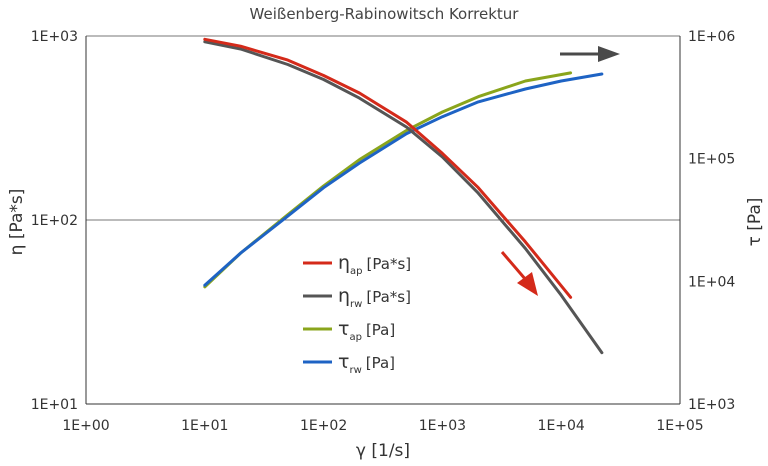 Image resolution: width=768 pixels, height=466 pixels. What do you see at coordinates (711, 221) in the screenshot?
I see `y-right-tick-labels: 1E+03 1E+04 1E+05 1E+06` at bounding box center [711, 221].